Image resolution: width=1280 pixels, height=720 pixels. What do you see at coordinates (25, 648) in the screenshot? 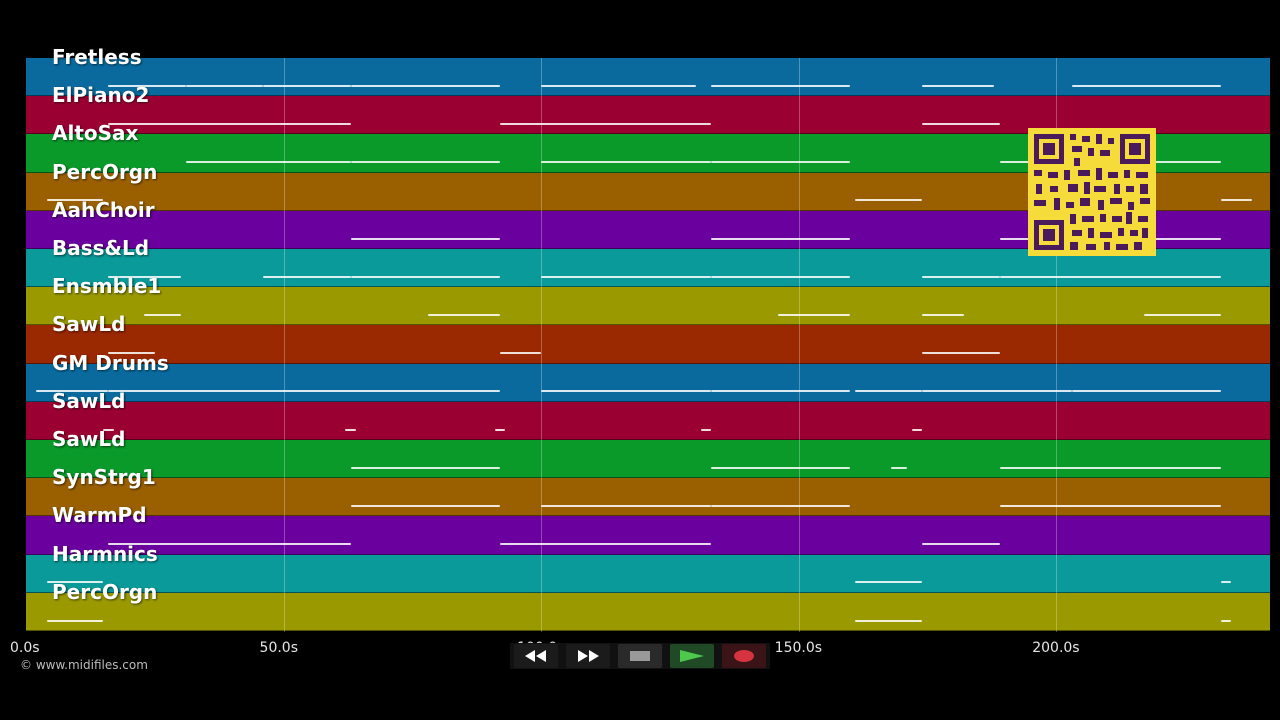
I see `time-tick-label: 0.0s` at bounding box center [25, 648].